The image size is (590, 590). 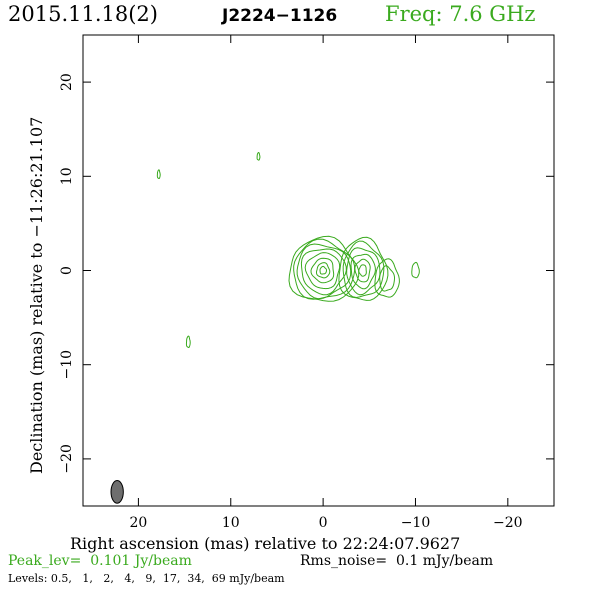 I want to click on y-tick-label: 0, so click(x=67, y=270).